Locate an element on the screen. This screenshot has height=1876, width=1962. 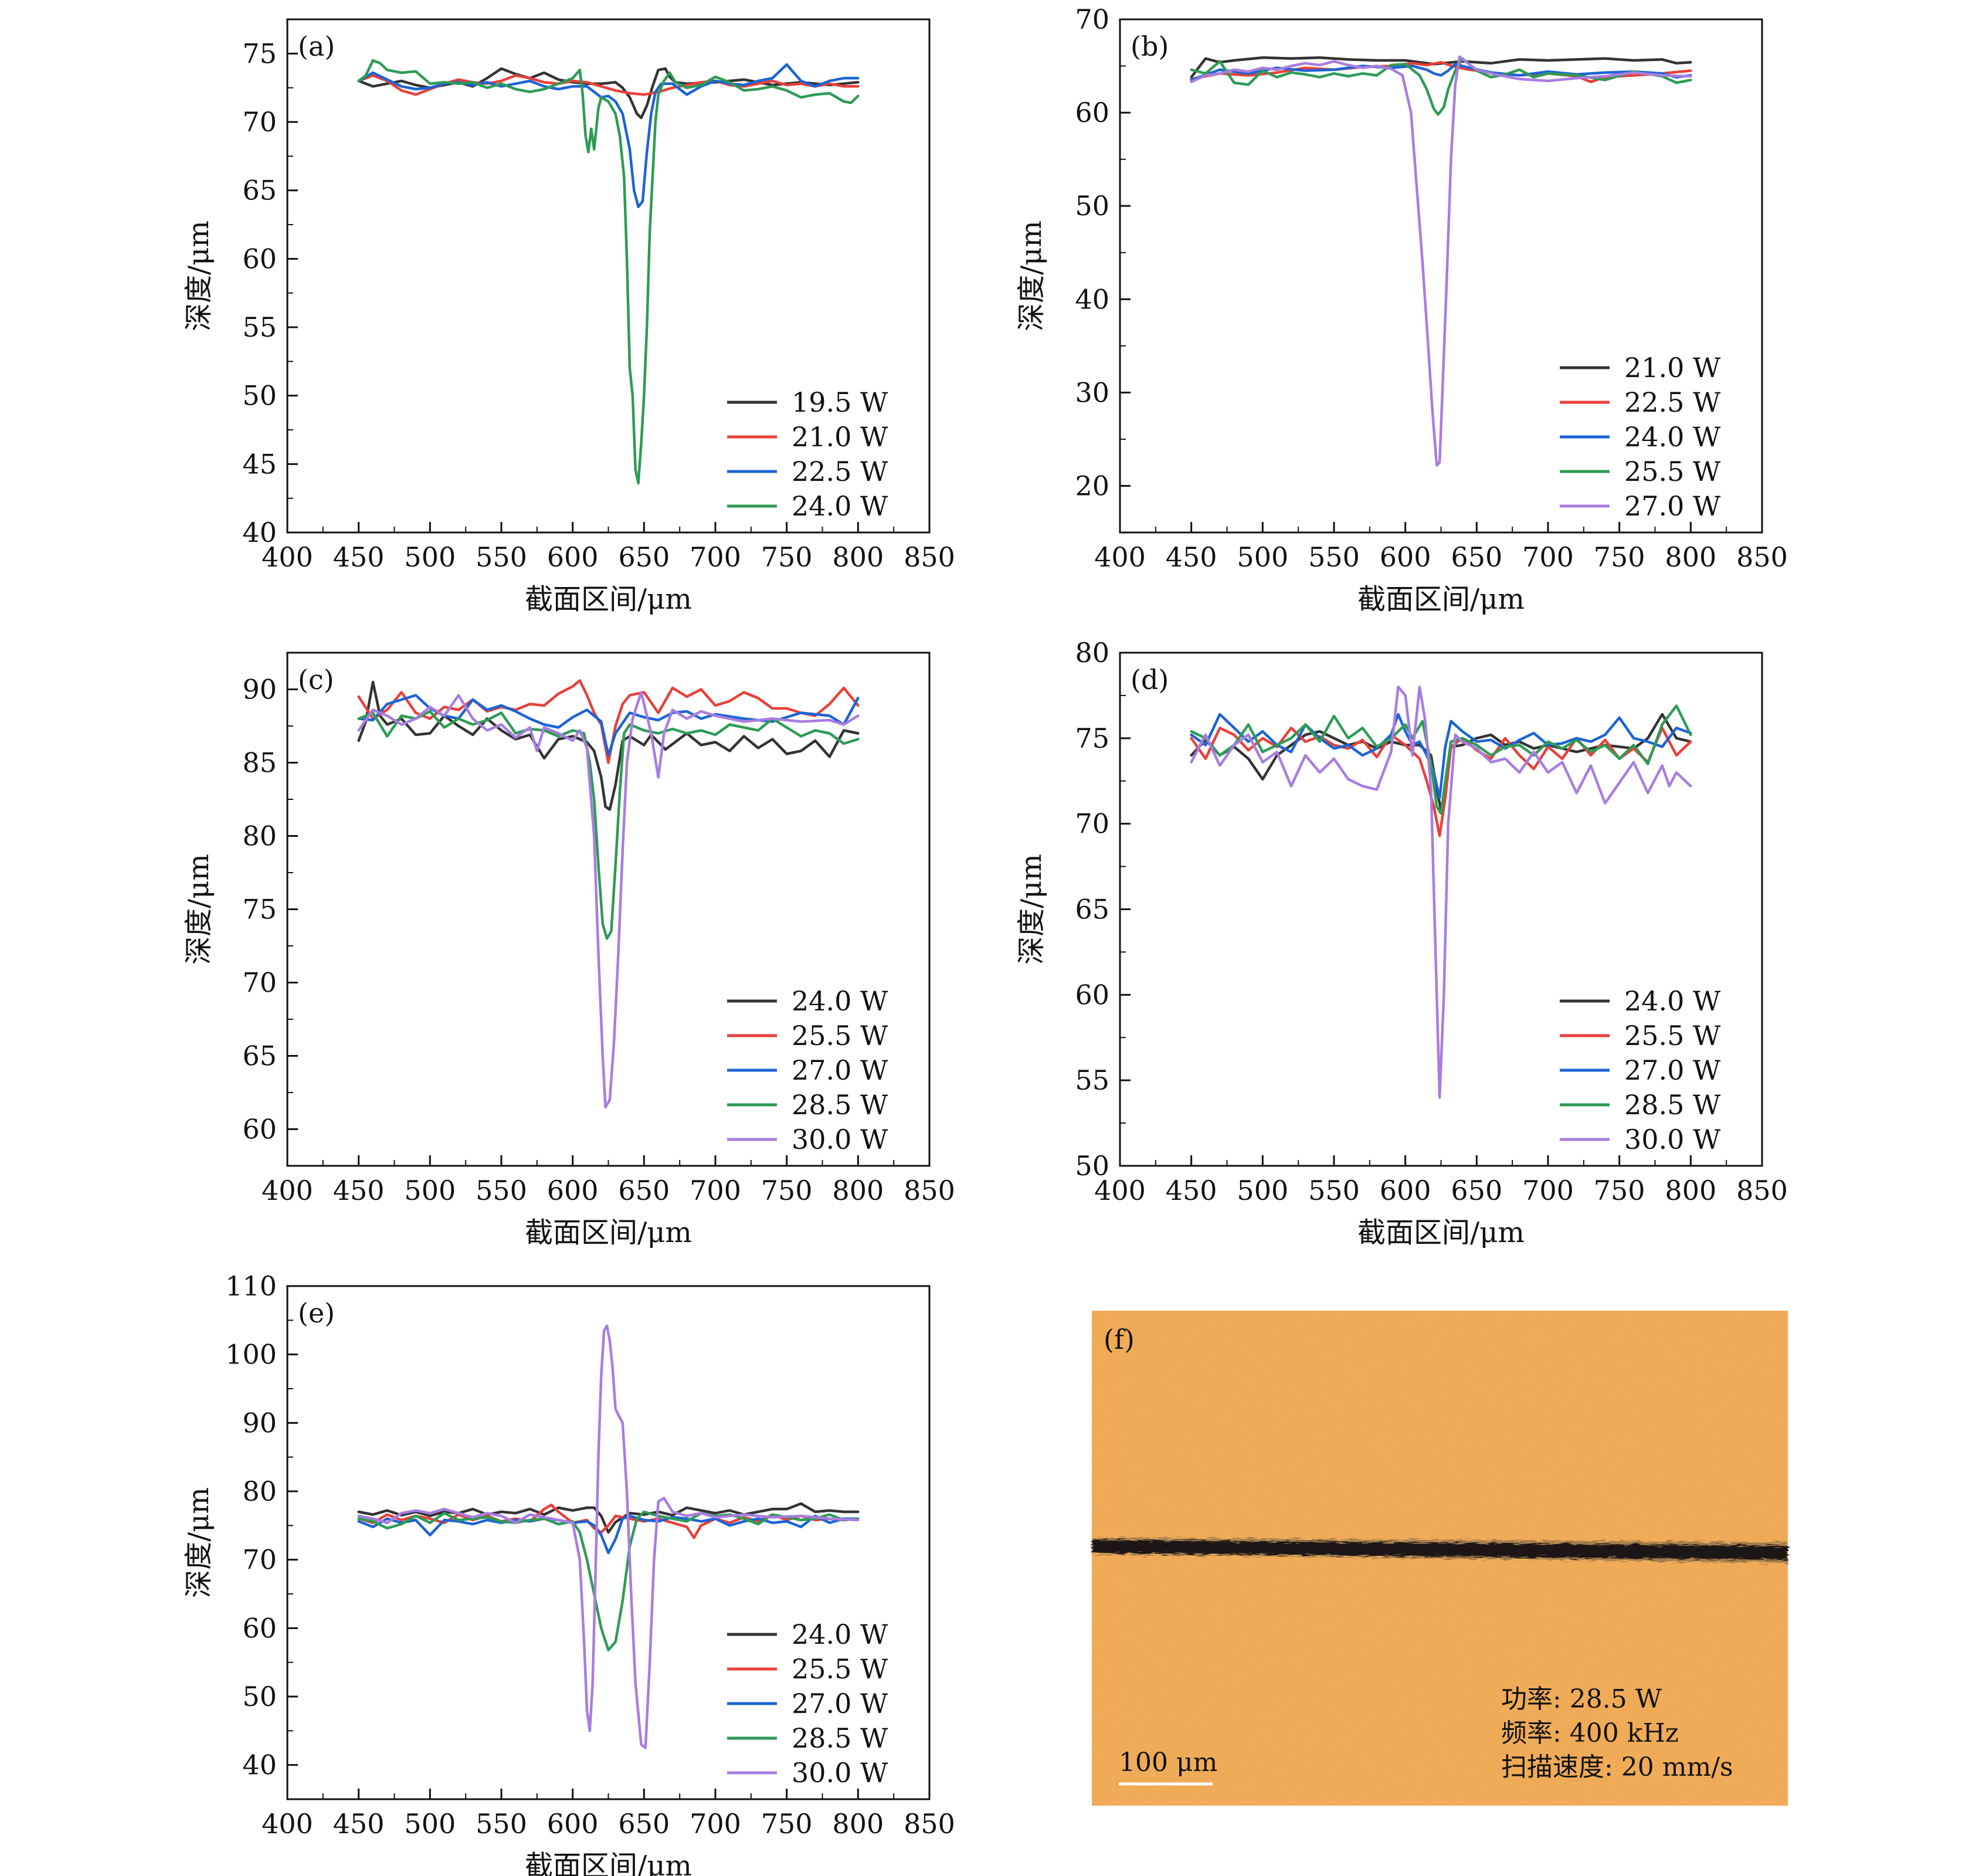
scale-bar-label: 100 μm is located at coordinates (1168, 1762).